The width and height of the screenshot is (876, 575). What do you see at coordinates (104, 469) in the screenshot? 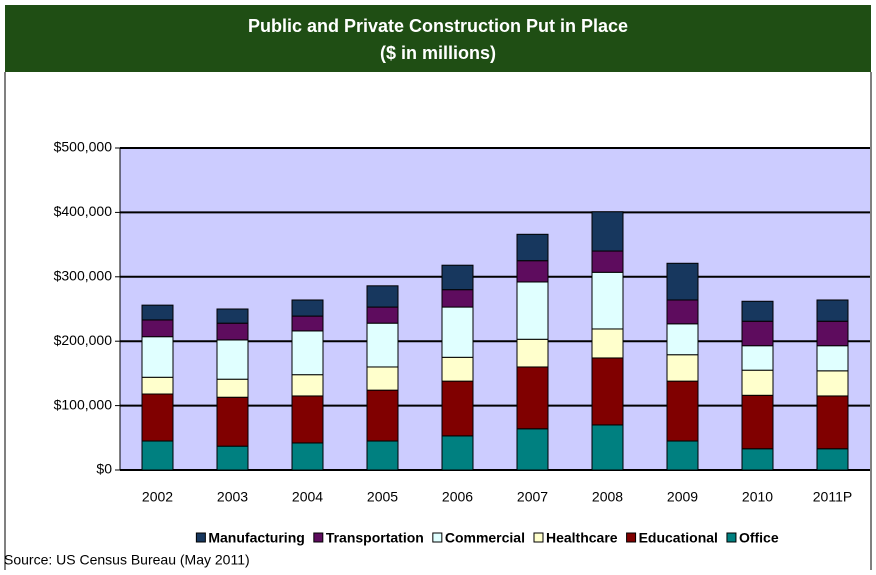
I see `y-tick-label: $0` at bounding box center [104, 469].